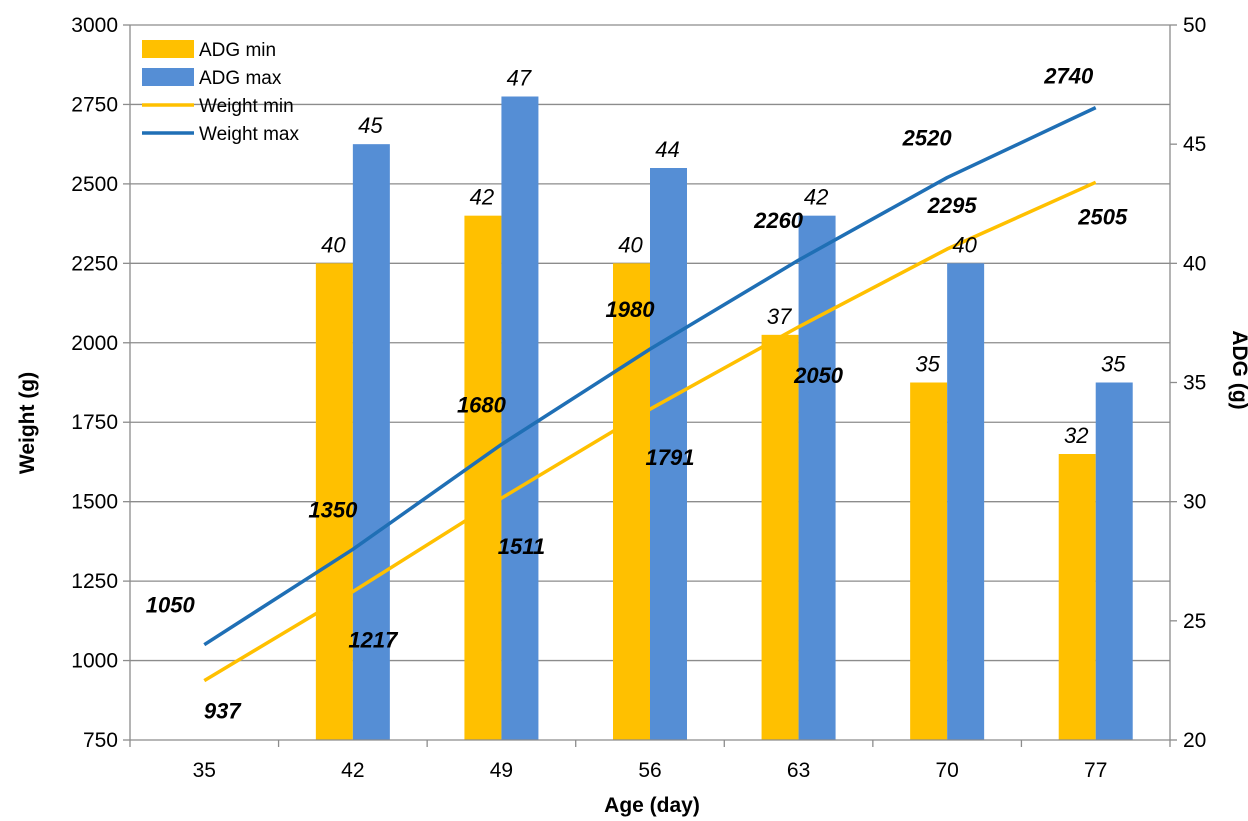  Describe the element at coordinates (482, 404) in the screenshot. I see `line-label: 1680` at that location.